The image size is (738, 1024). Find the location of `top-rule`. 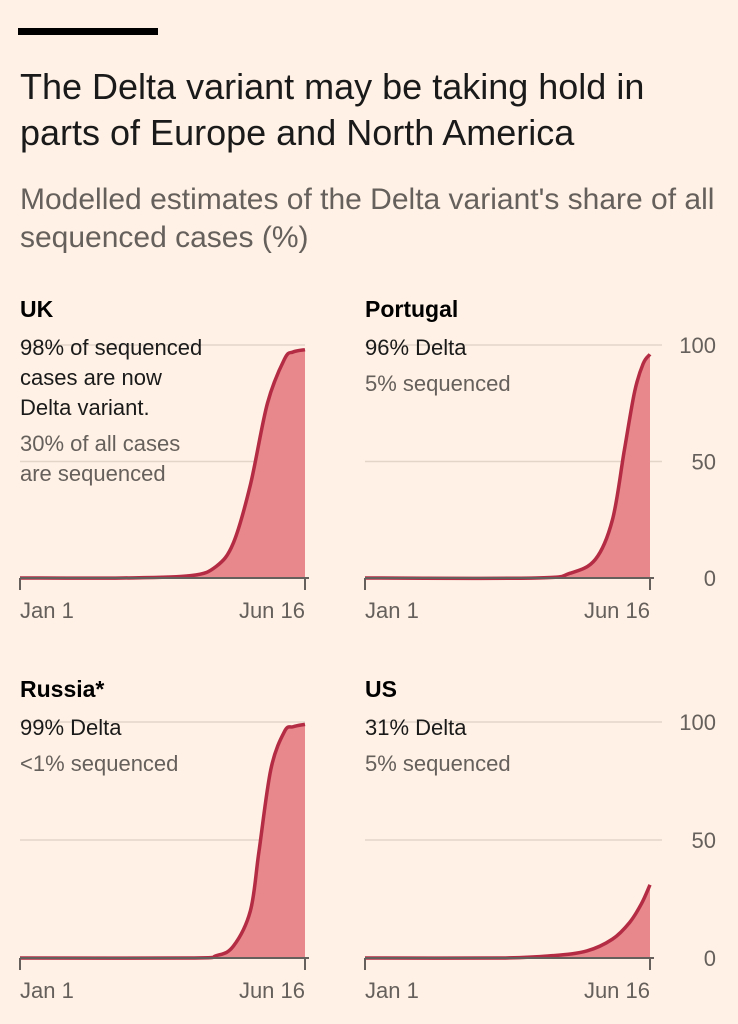

top-rule is located at coordinates (88, 31).